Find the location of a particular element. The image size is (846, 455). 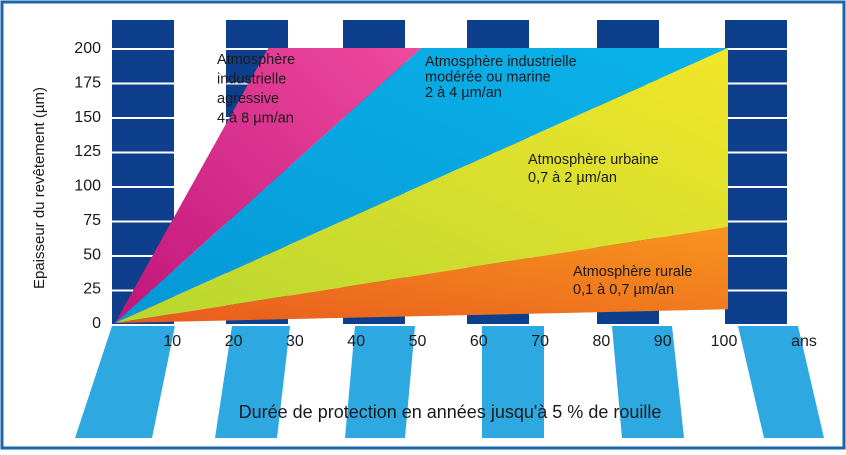

x-axis: 10 20 30 40 50 60 70 80 90 100 ans is located at coordinates (489, 341).